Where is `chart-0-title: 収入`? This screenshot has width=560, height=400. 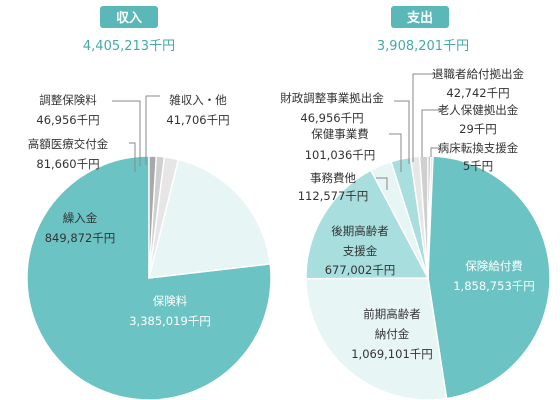
chart-0-title: 収入 is located at coordinates (129, 18).